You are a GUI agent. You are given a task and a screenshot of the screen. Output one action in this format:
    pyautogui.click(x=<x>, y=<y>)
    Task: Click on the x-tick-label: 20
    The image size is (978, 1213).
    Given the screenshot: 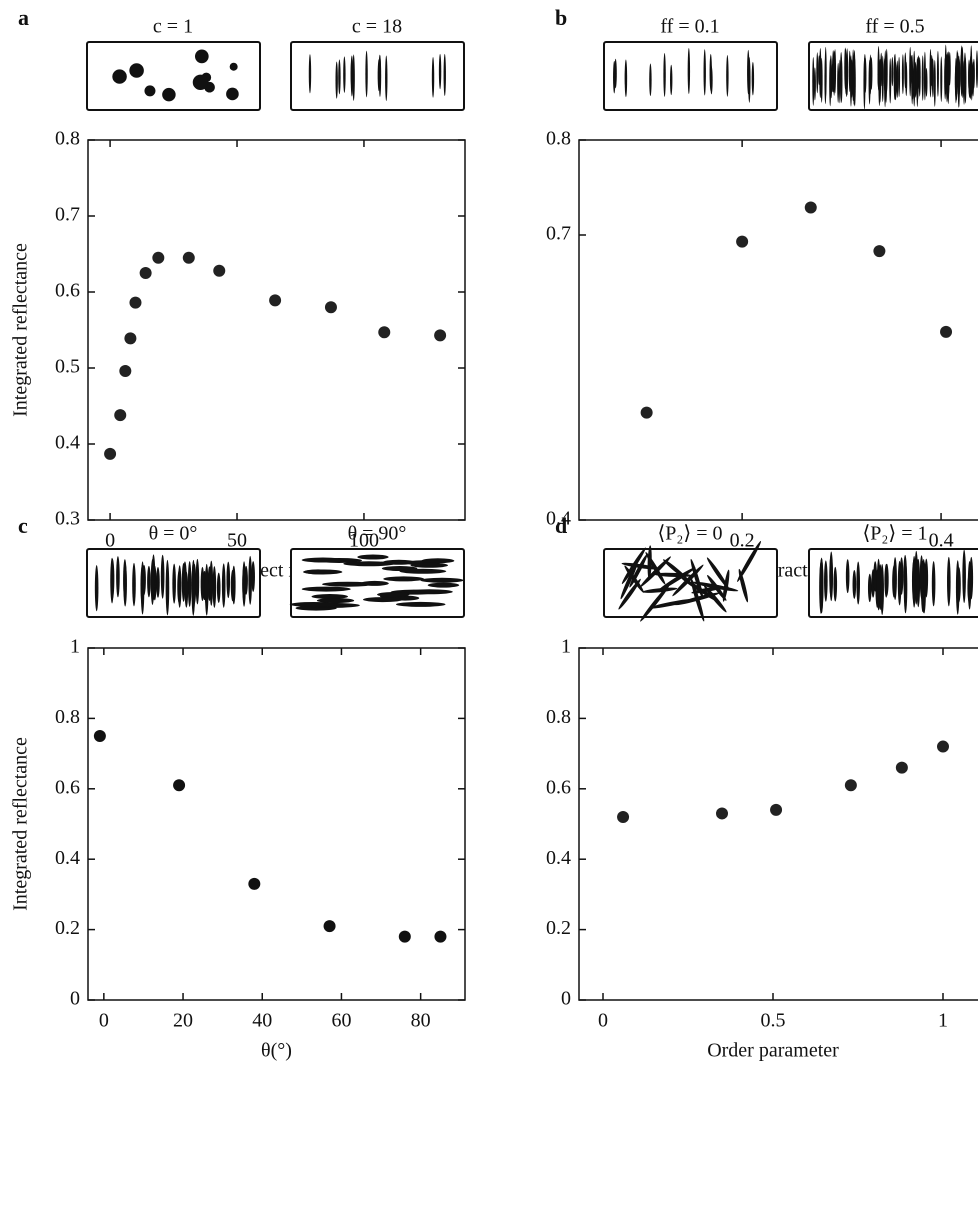 What is the action you would take?
    pyautogui.click(x=183, y=1021)
    